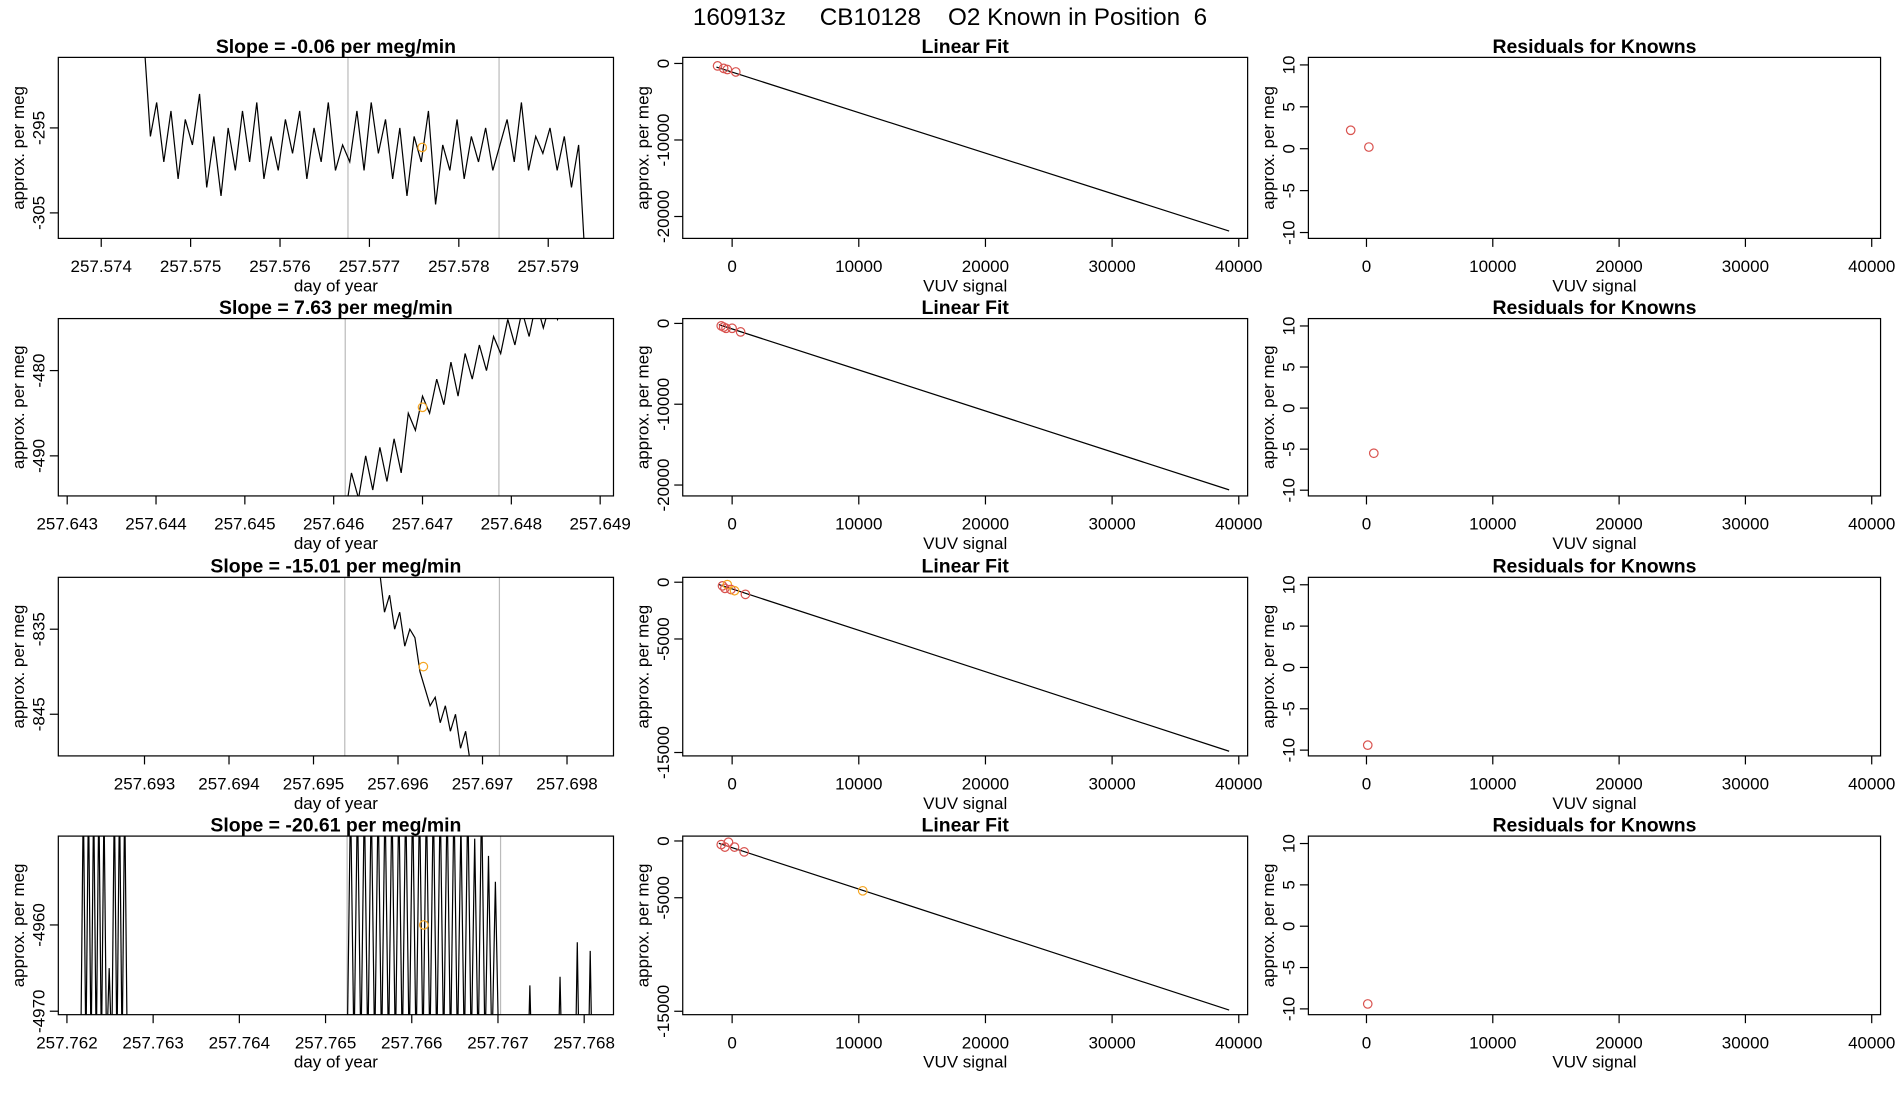  I want to click on x-tick-label: 257.765, so click(325, 1042).